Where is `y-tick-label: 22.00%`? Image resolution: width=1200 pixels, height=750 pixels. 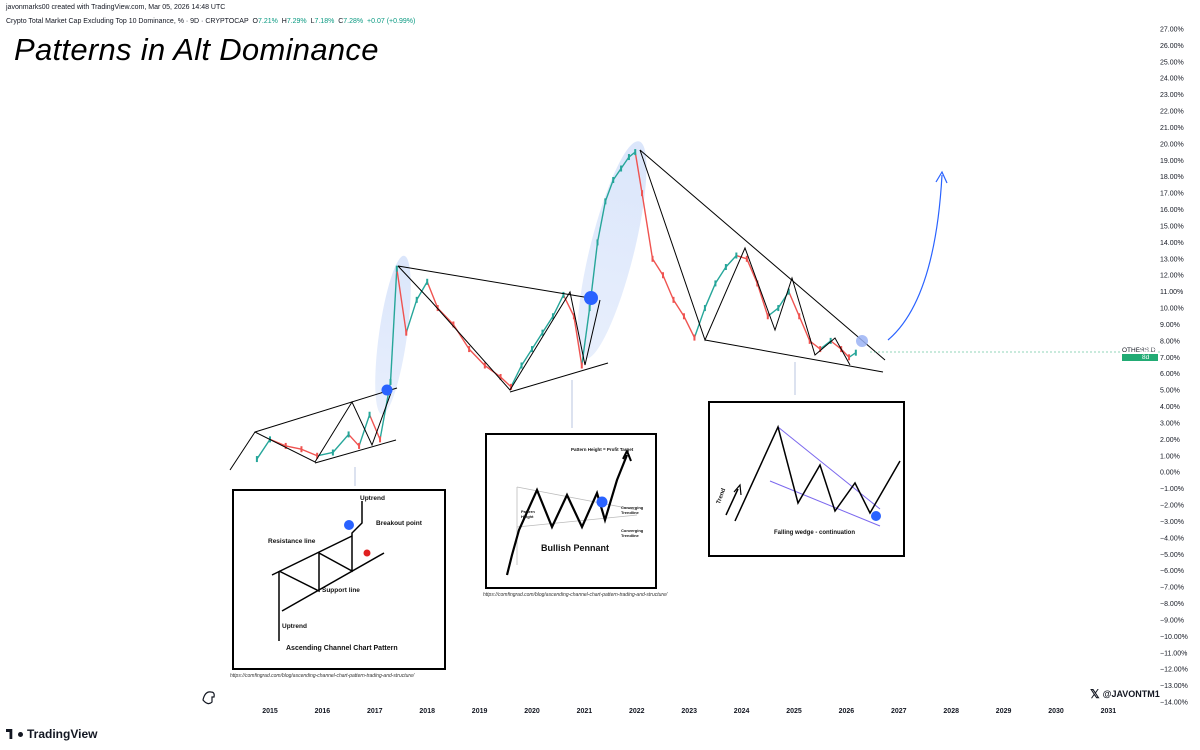 y-tick-label: 22.00% is located at coordinates (1172, 112).